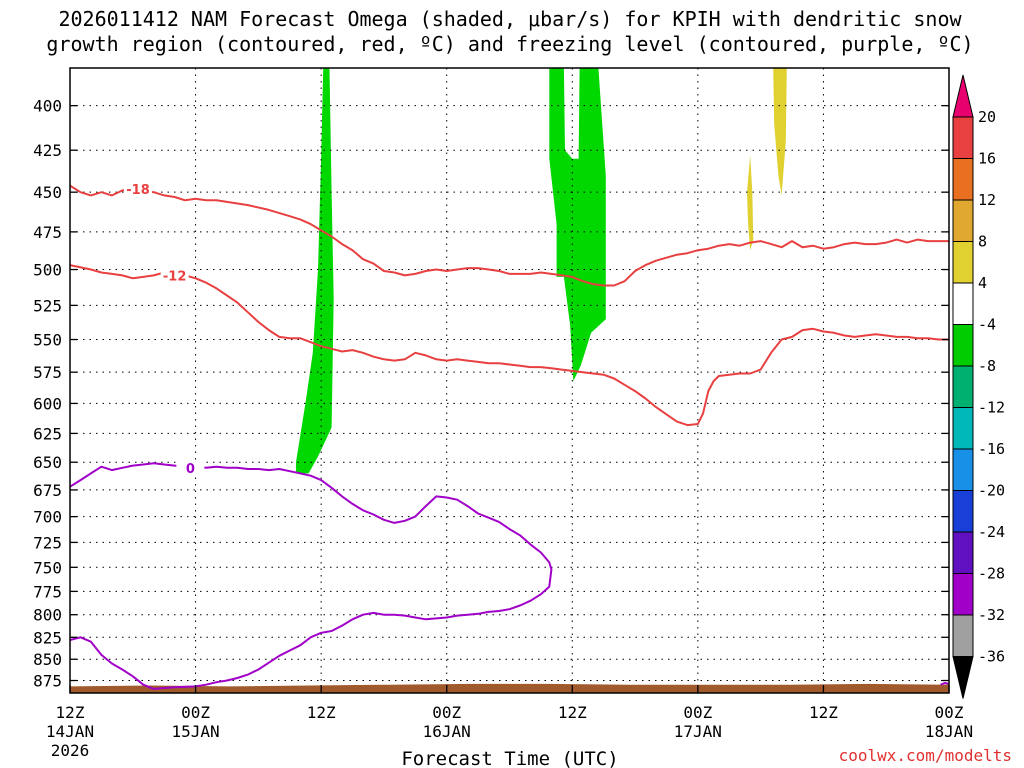  Describe the element at coordinates (963, 677) in the screenshot. I see `colorbar-bottom-arrow` at that location.